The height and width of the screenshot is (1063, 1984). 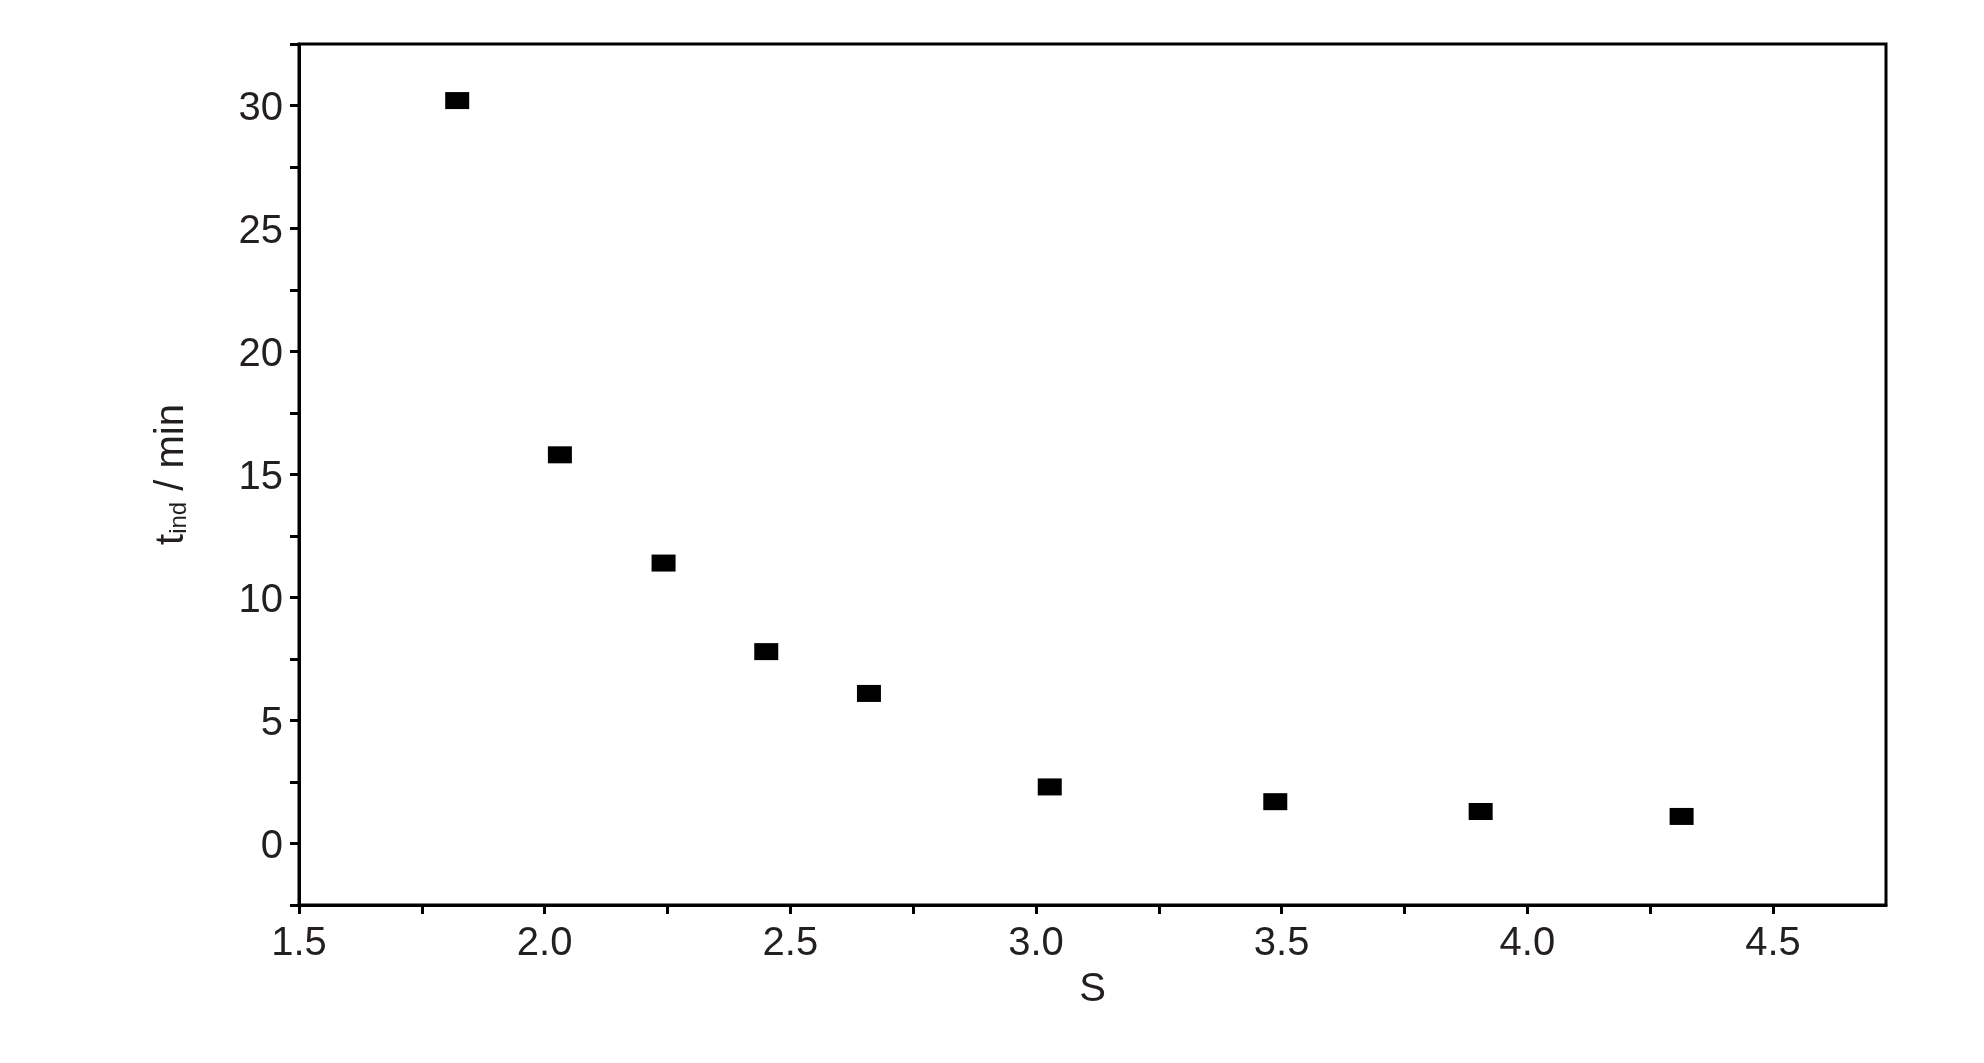 I want to click on y-axis-title: tind / min, so click(x=169, y=474).